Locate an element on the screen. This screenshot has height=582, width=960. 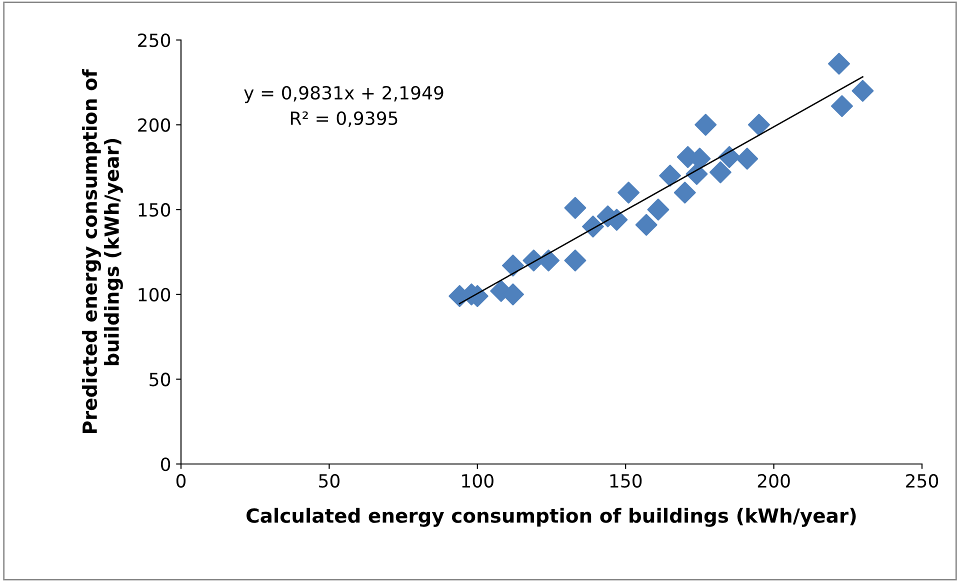
y-axis-title: Predicted energy consumption of buildings (kWh/year) is located at coordinates (102, 251).